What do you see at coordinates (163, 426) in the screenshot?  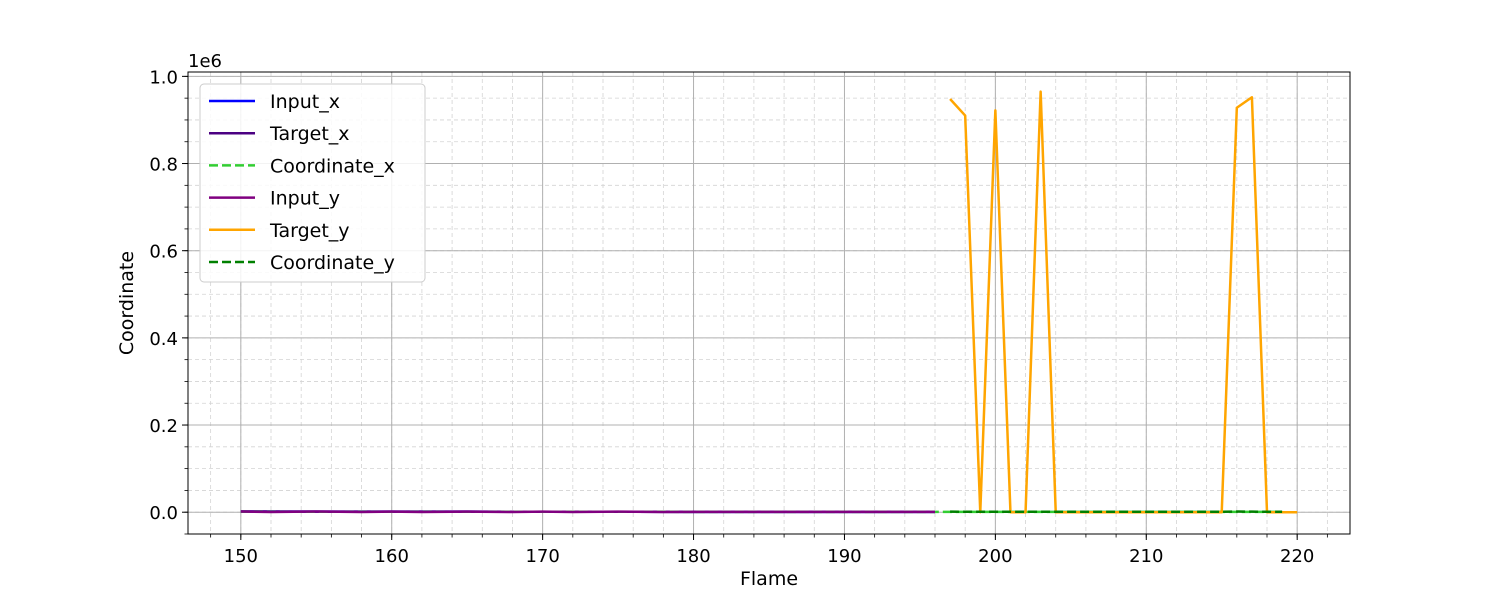 I see `y-tick-label: 0.2` at bounding box center [163, 426].